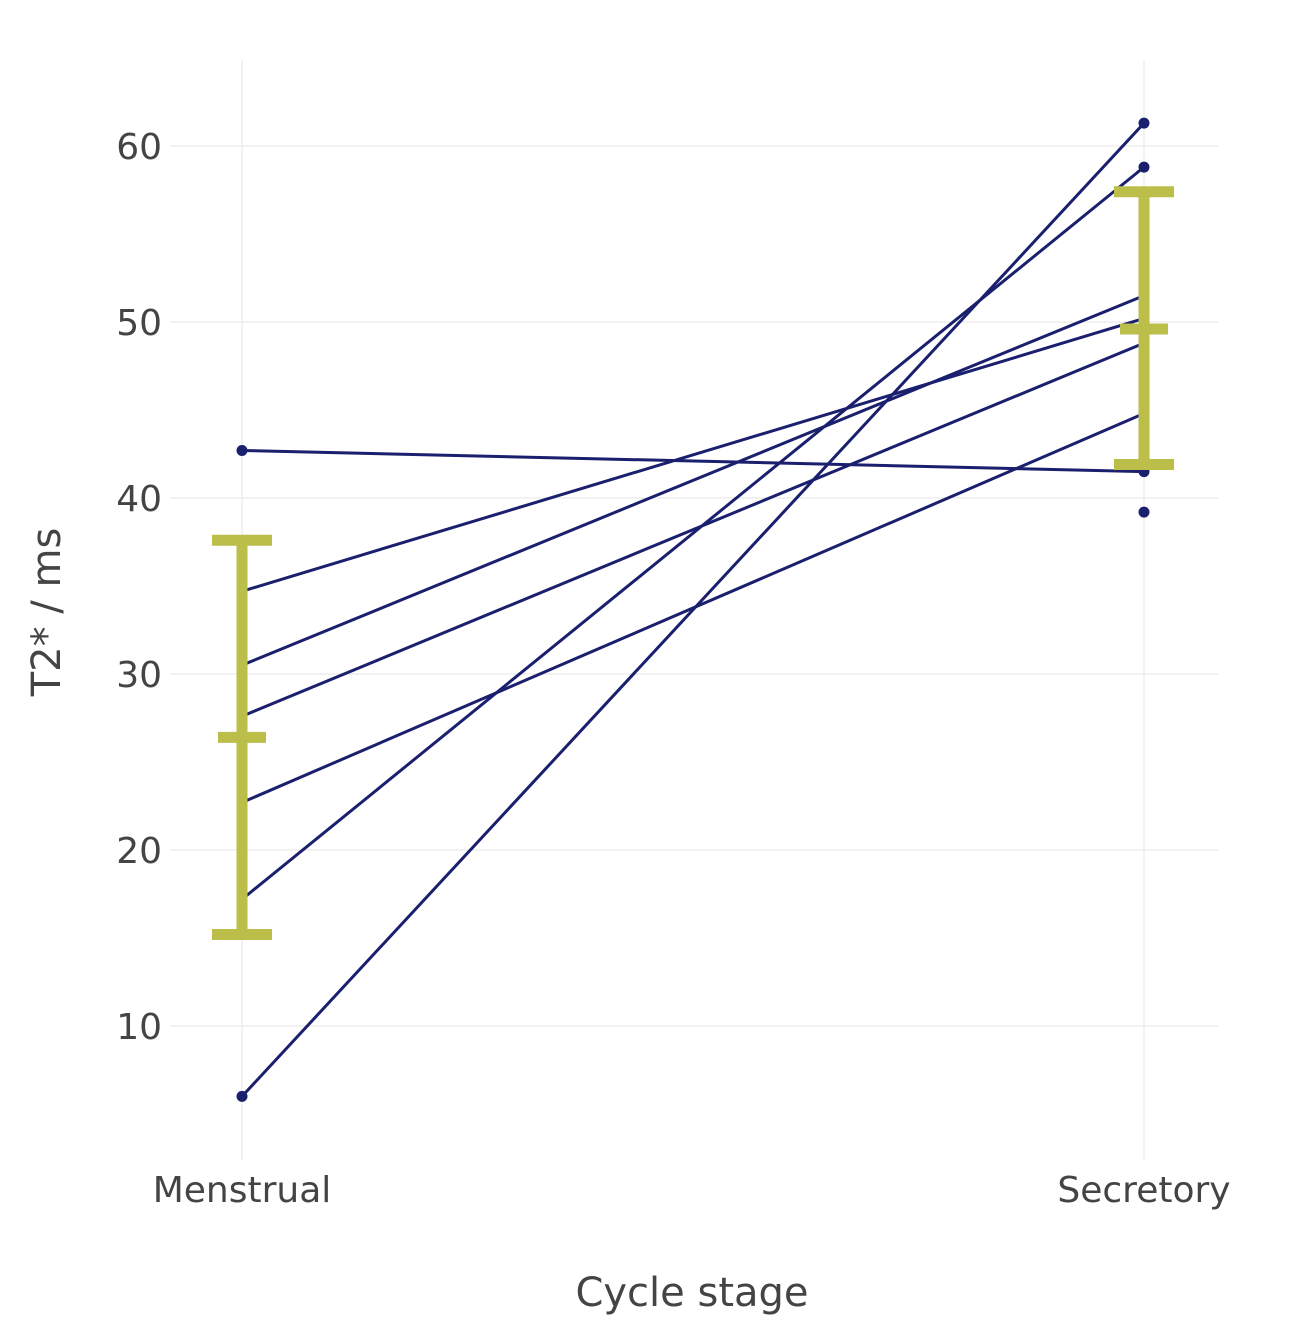  What do you see at coordinates (139, 147) in the screenshot?
I see `y-tick-label-60: 60` at bounding box center [139, 147].